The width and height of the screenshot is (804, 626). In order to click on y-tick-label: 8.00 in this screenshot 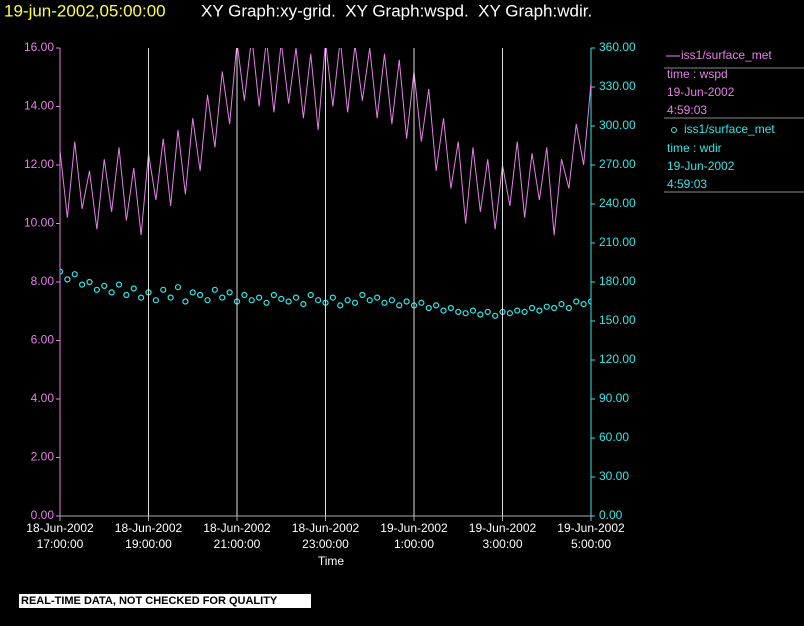, I will do `click(43, 281)`.